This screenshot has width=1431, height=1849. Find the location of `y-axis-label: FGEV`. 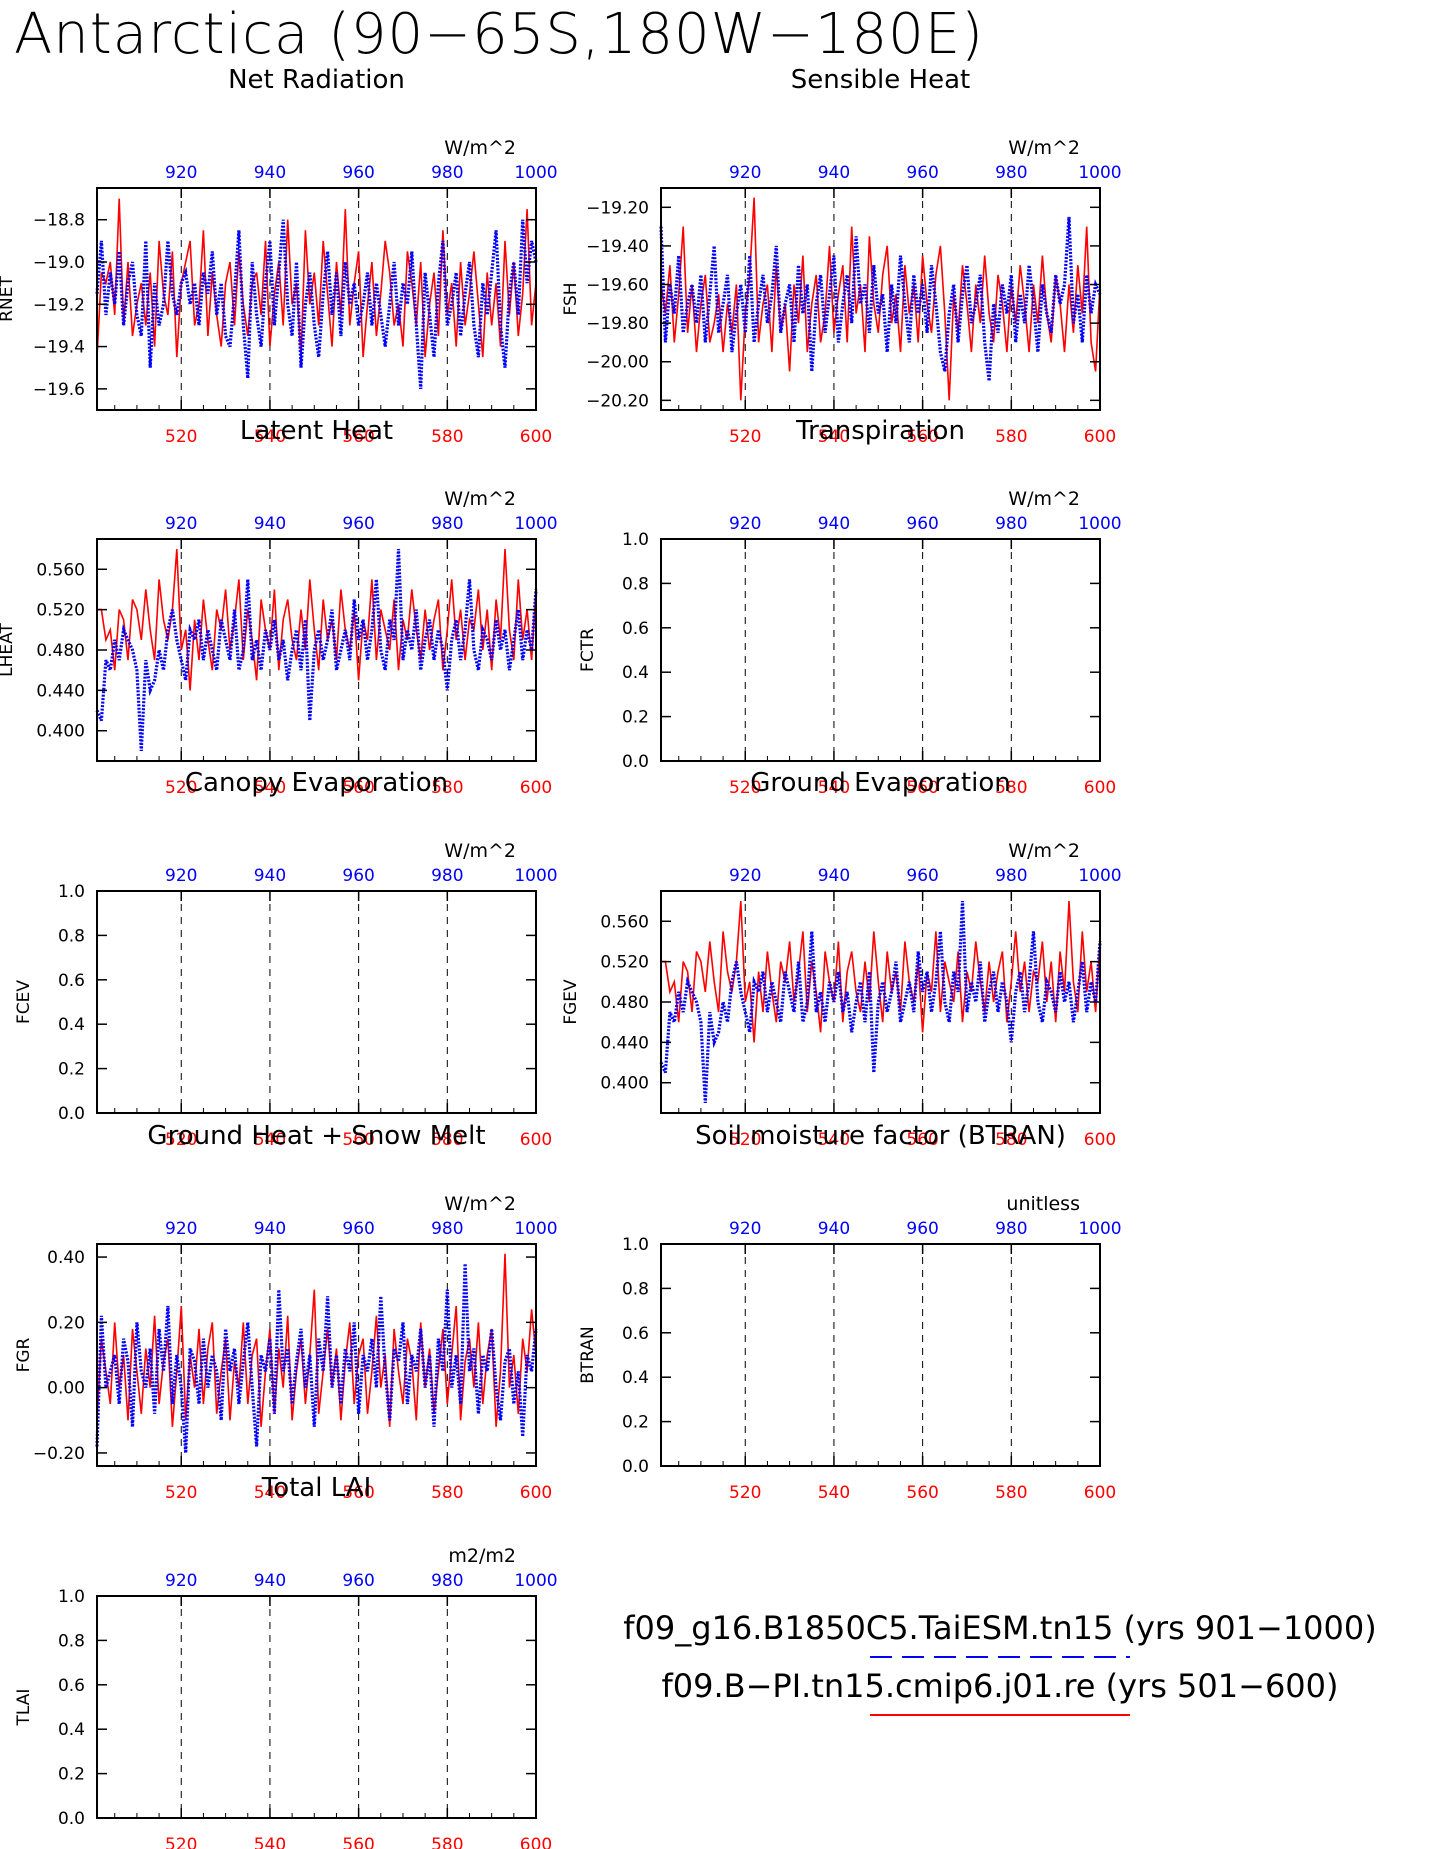

y-axis-label: FGEV is located at coordinates (571, 1002).